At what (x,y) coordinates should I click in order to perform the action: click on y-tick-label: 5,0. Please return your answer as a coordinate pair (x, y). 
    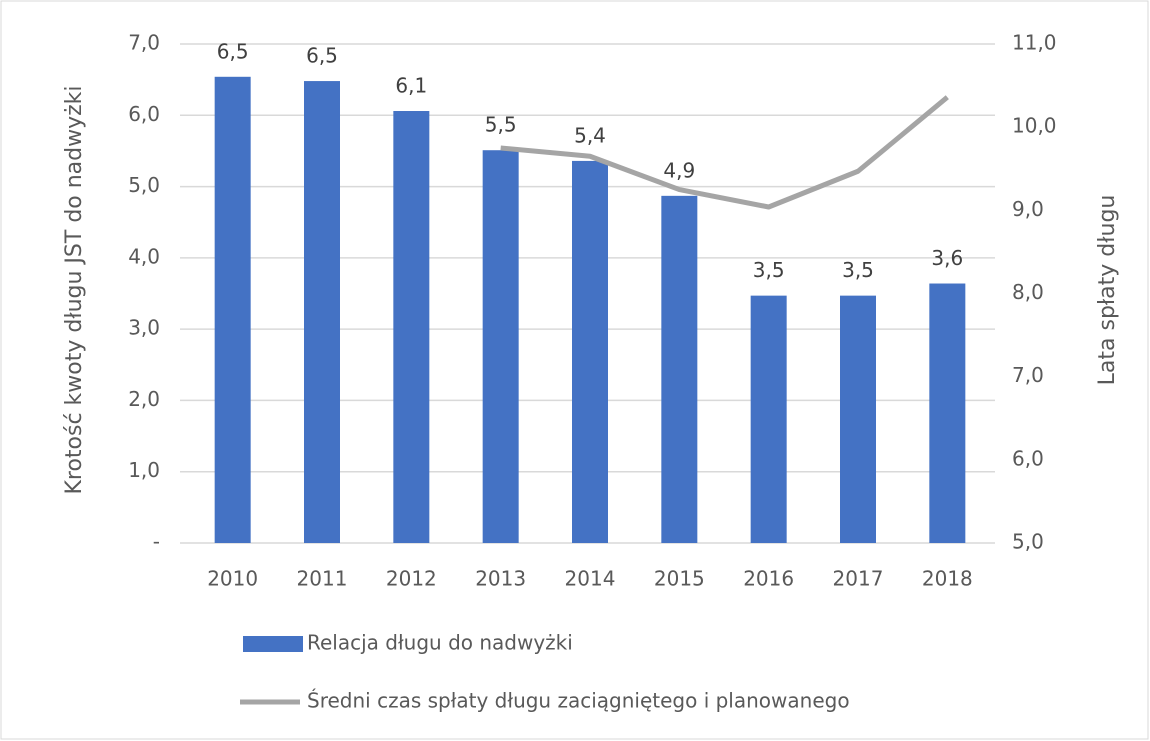
    Looking at the image, I should click on (144, 185).